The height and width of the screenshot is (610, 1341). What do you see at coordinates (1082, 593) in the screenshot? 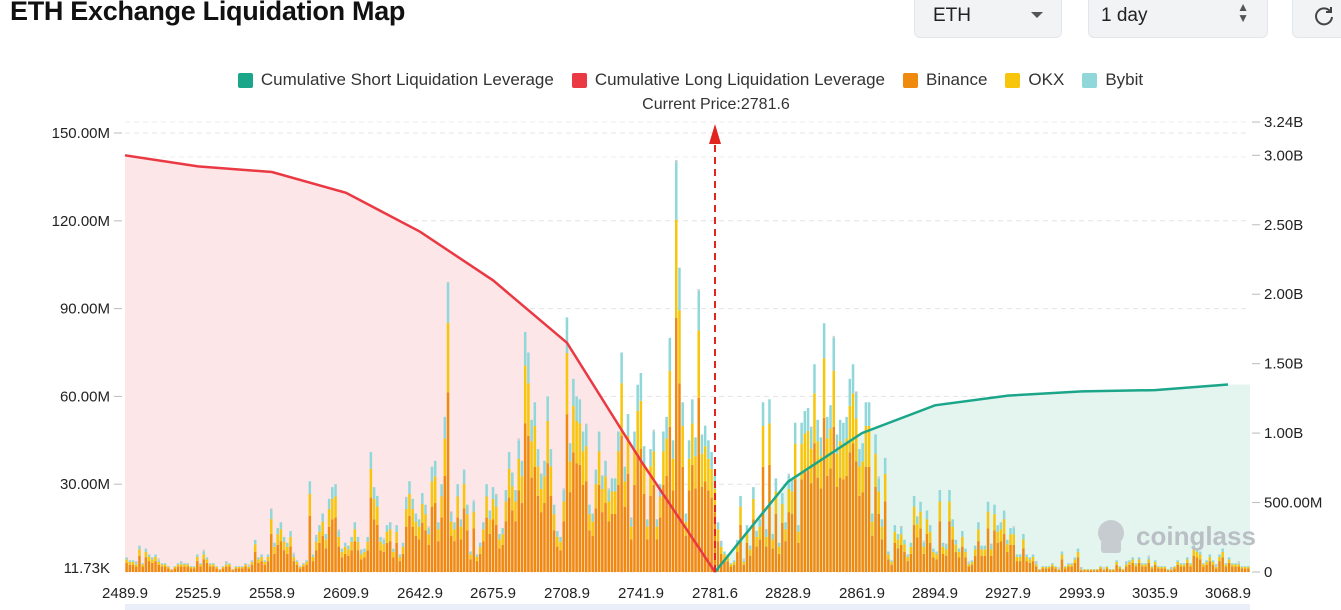
I see `x-tick-label: 2993.9` at bounding box center [1082, 593].